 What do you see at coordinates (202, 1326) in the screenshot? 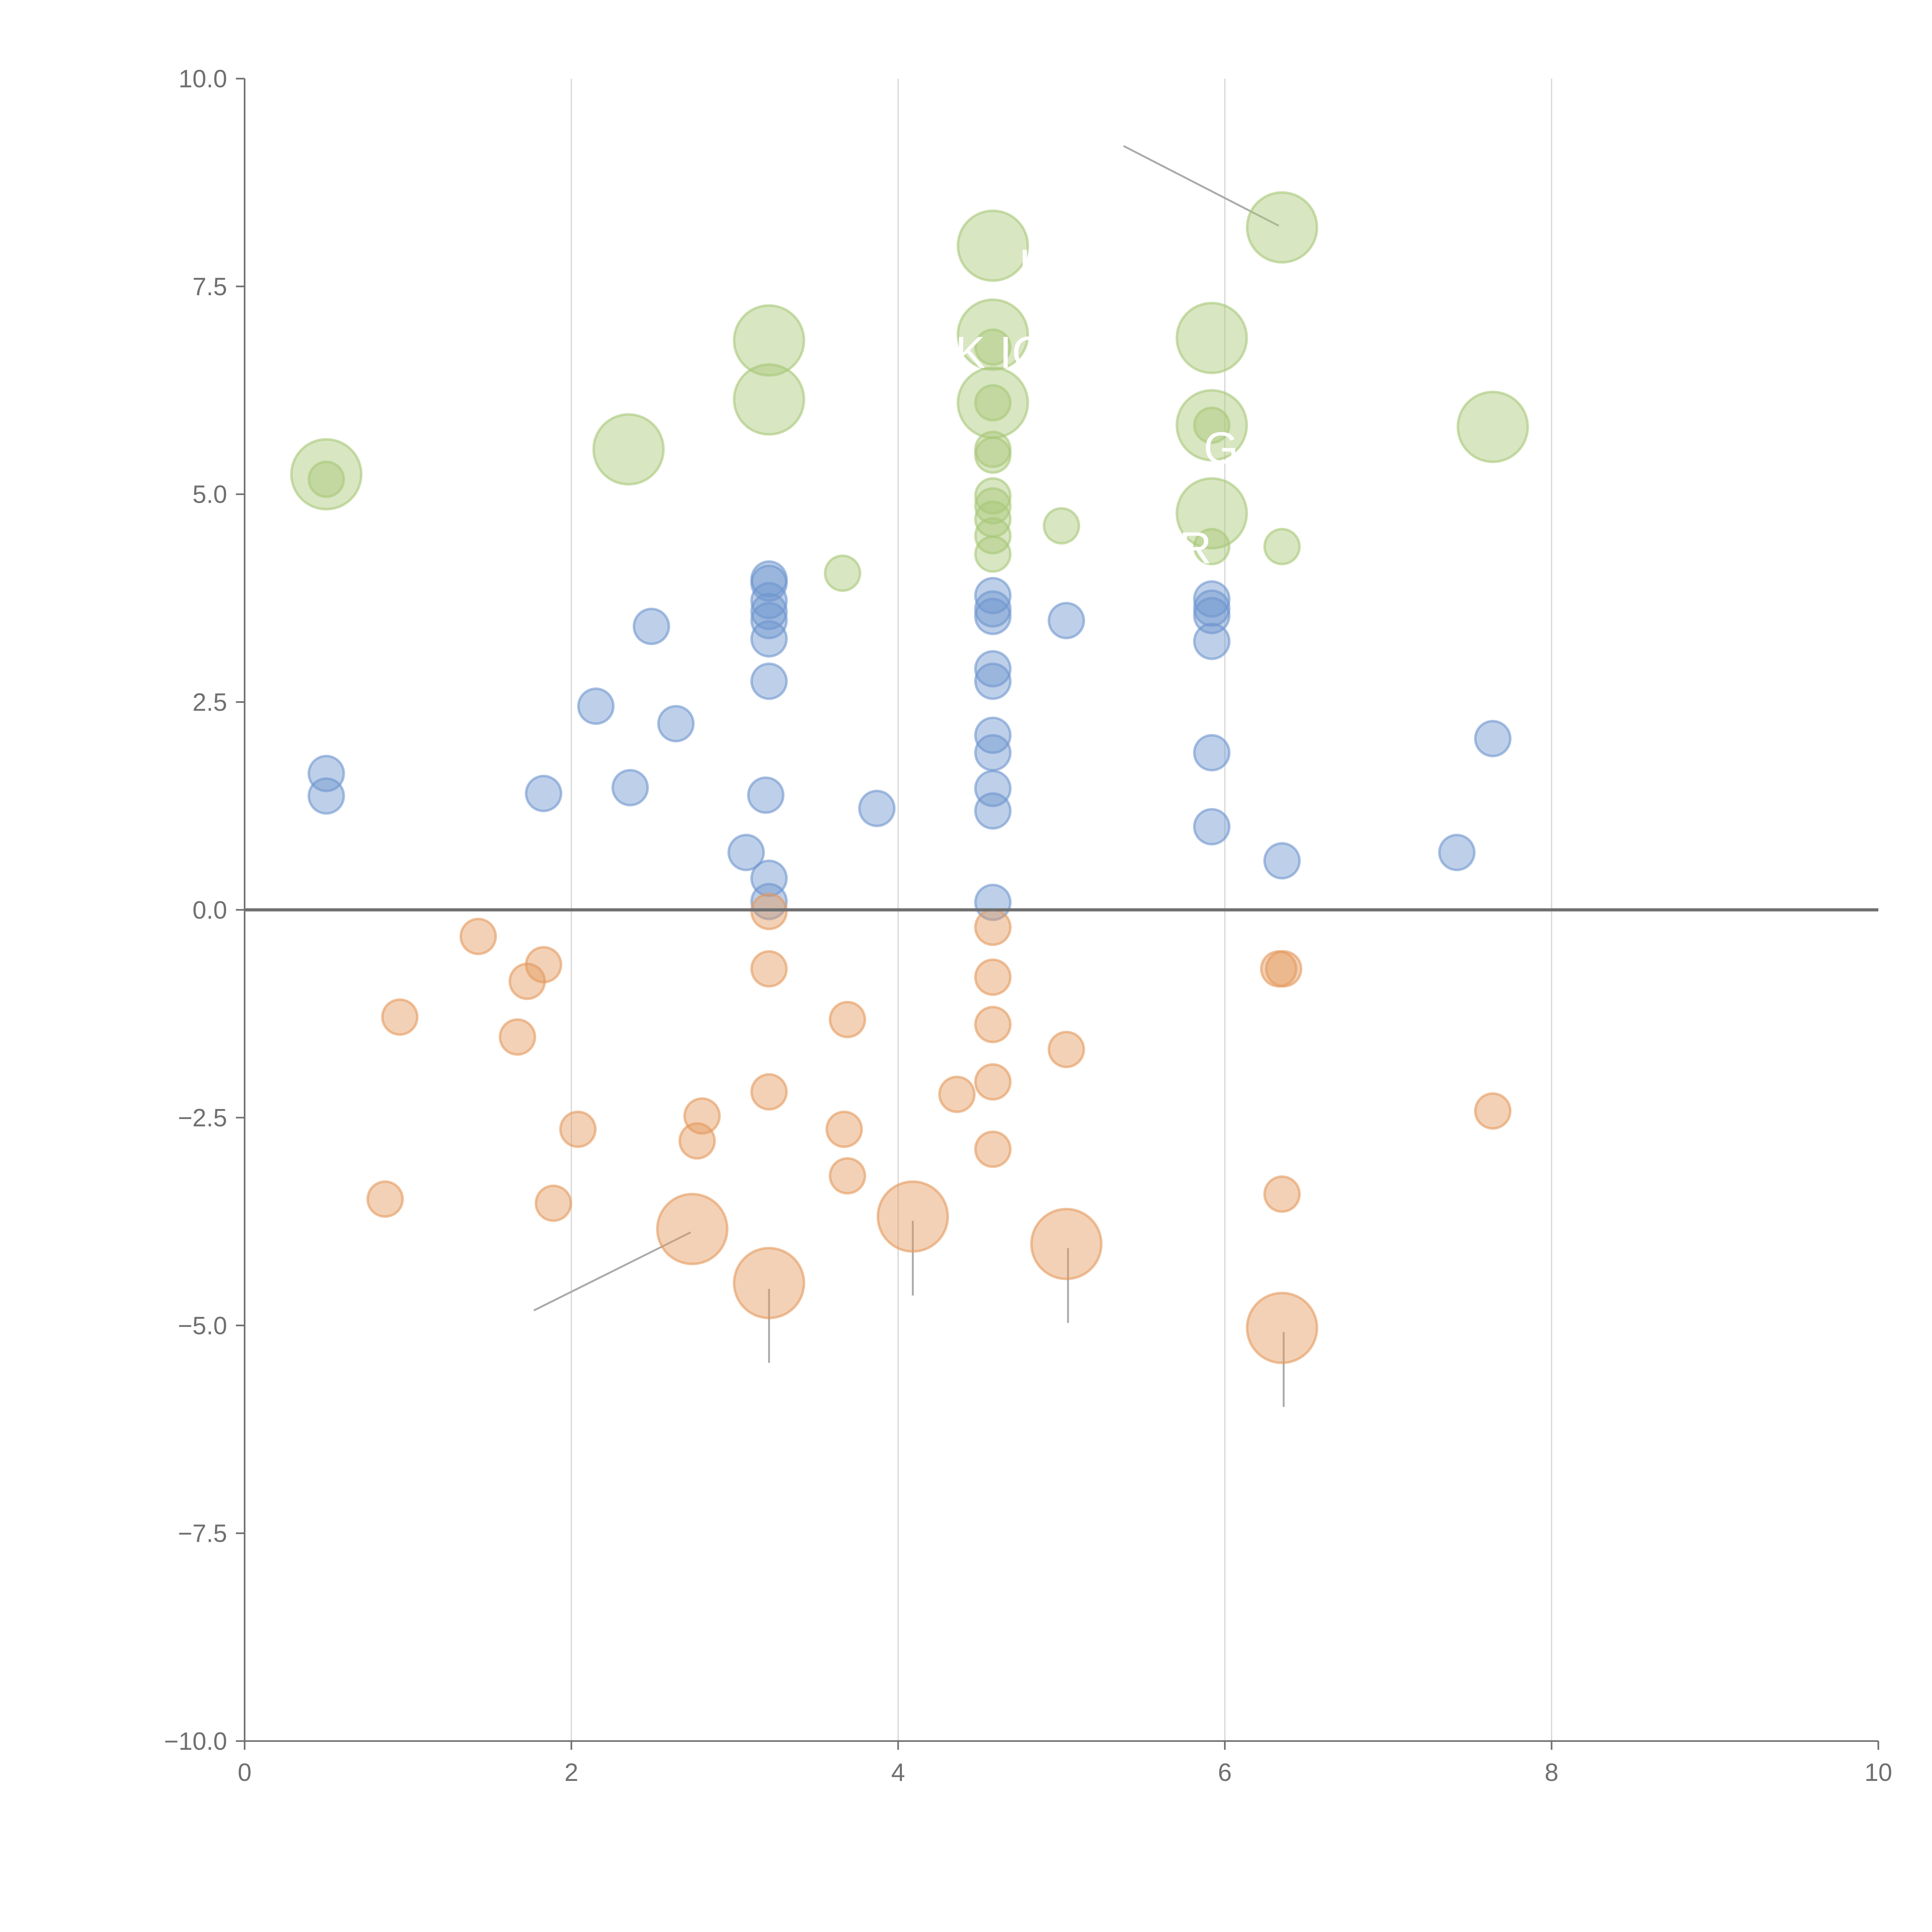
I see `y-tick-label: −5.0` at bounding box center [202, 1326].